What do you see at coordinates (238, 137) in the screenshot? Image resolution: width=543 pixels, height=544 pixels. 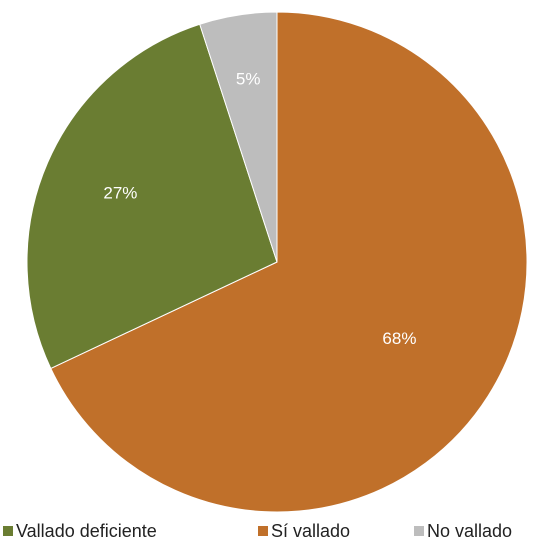 I see `pie-slice` at bounding box center [238, 137].